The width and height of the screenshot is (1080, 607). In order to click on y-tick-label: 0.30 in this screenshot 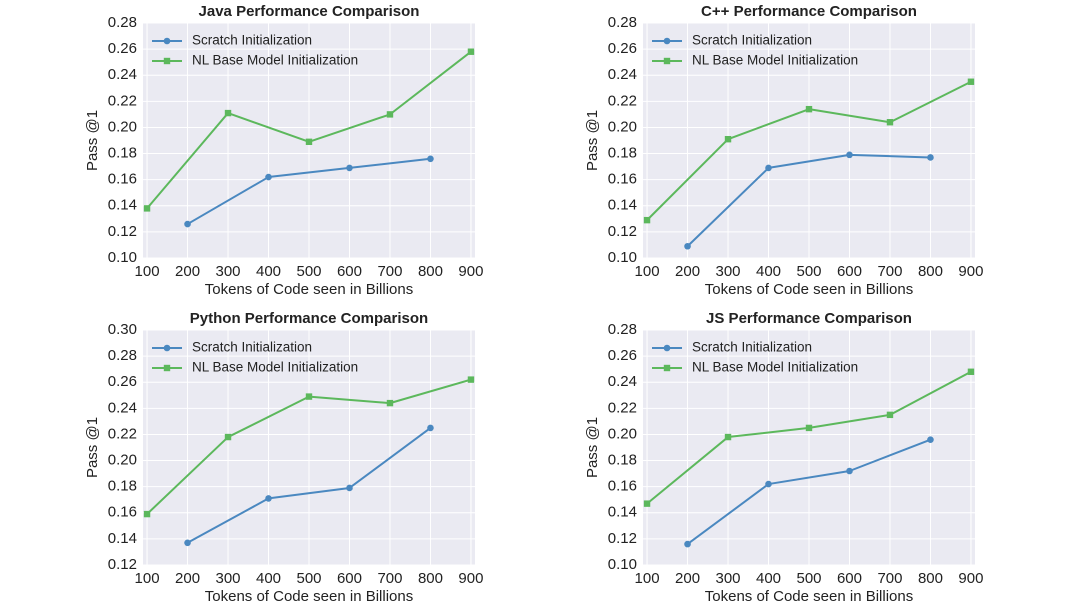, I will do `click(122, 329)`.